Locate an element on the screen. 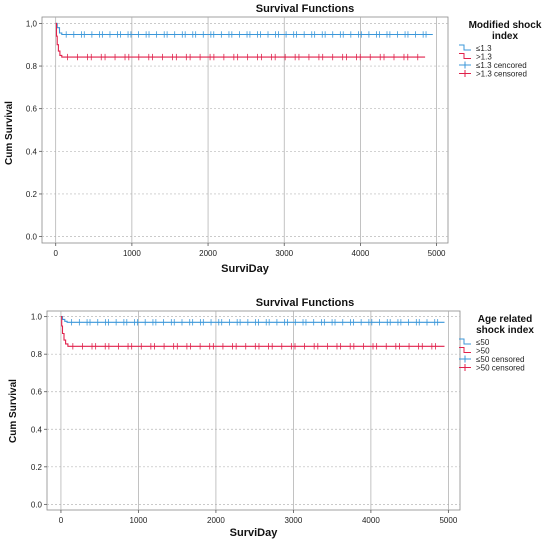 The image size is (550, 542). legend-label: ≤50 is located at coordinates (483, 342).